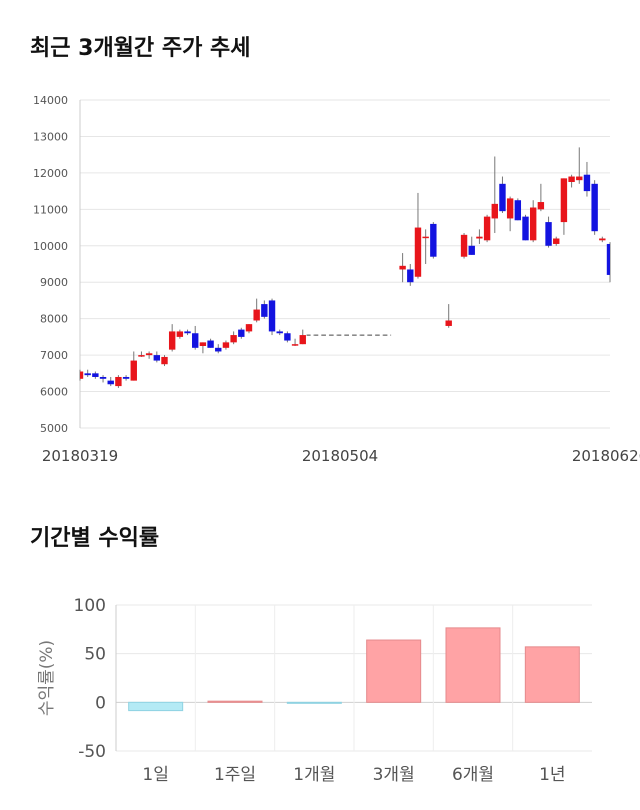 This screenshot has height=810, width=640. Describe the element at coordinates (54, 282) in the screenshot. I see `y-tick-label: 9000` at that location.